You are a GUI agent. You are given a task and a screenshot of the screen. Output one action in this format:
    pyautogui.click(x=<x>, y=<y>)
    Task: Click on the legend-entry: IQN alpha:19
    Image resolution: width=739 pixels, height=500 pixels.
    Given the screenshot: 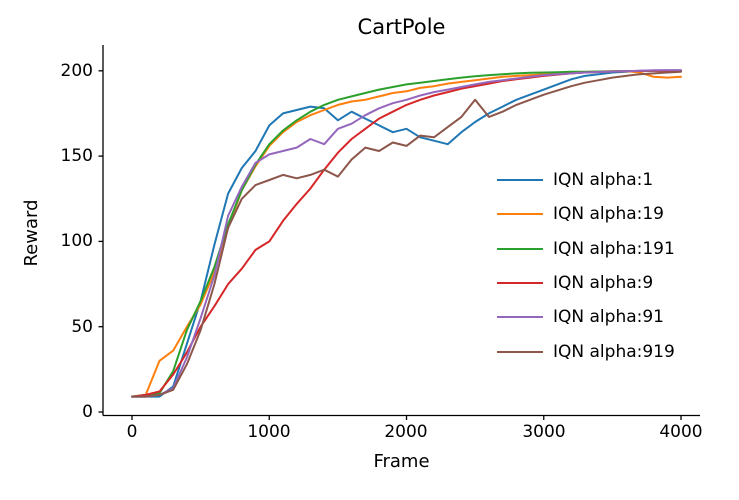 What is the action you would take?
    pyautogui.click(x=586, y=214)
    